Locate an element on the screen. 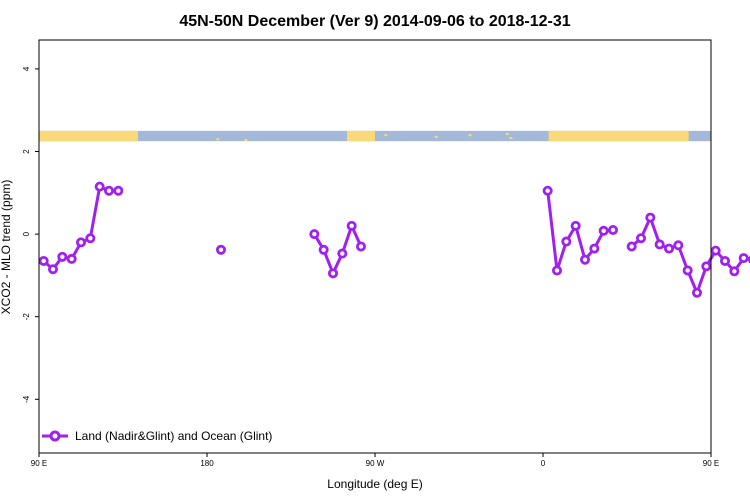 This screenshot has height=500, width=750. y-tick-label: 2 is located at coordinates (26, 151).